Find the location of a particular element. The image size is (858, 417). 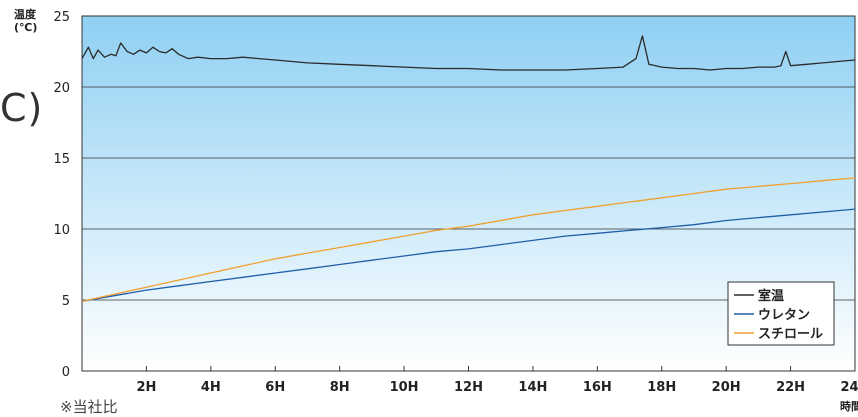

y-tick-label: 0 is located at coordinates (66, 372).